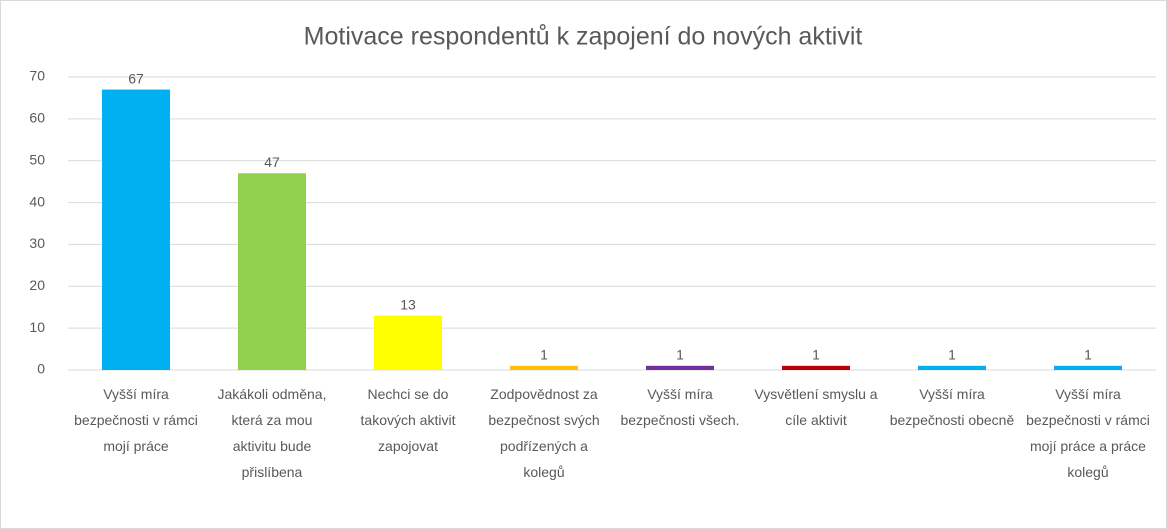  Describe the element at coordinates (136, 78) in the screenshot. I see `data-label: 67` at that location.